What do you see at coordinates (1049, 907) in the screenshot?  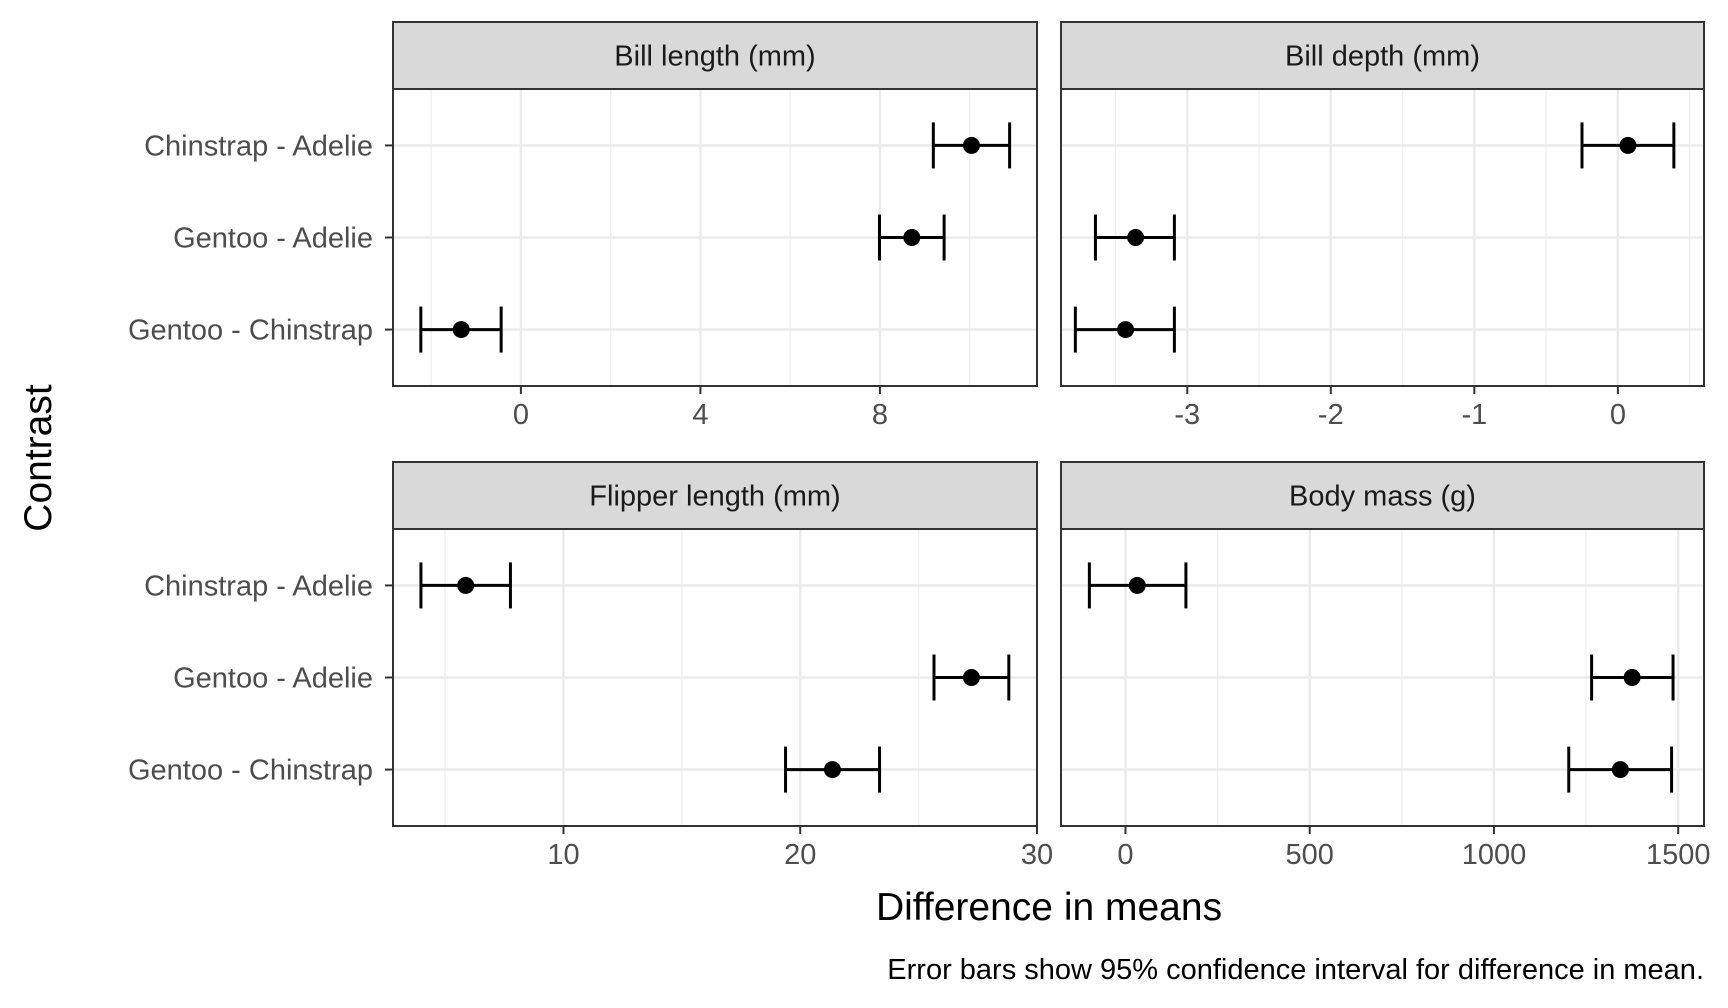 I see `x-axis-title: Difference in means` at bounding box center [1049, 907].